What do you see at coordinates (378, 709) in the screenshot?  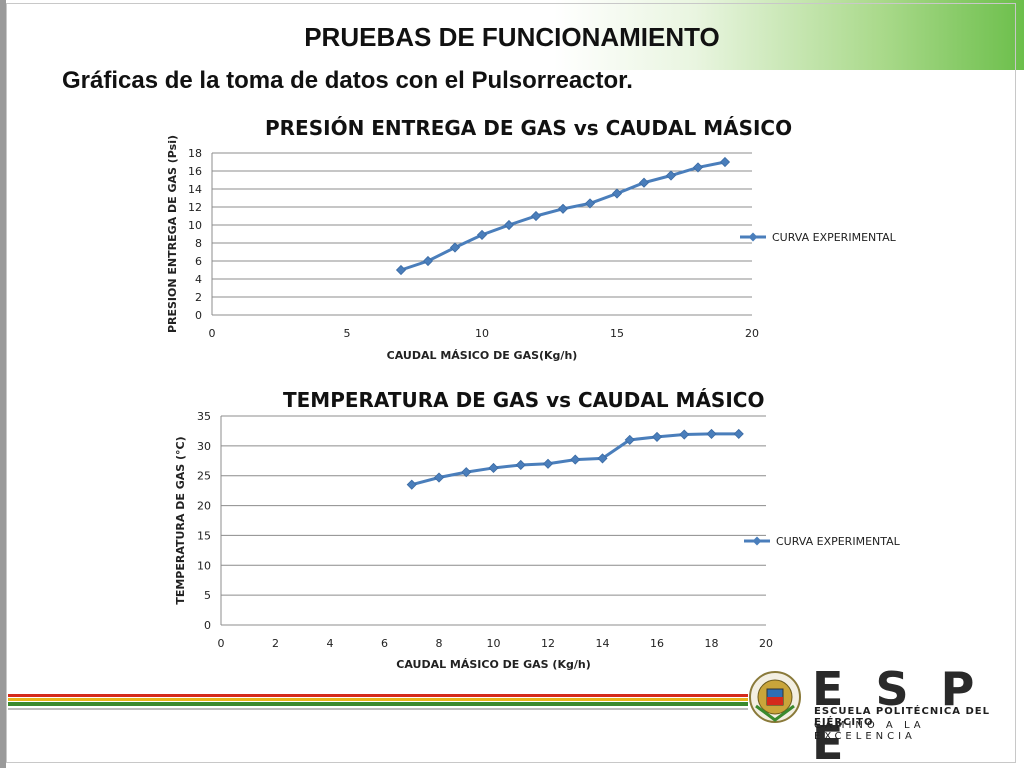 I see `footer-stripe-gray` at bounding box center [378, 709].